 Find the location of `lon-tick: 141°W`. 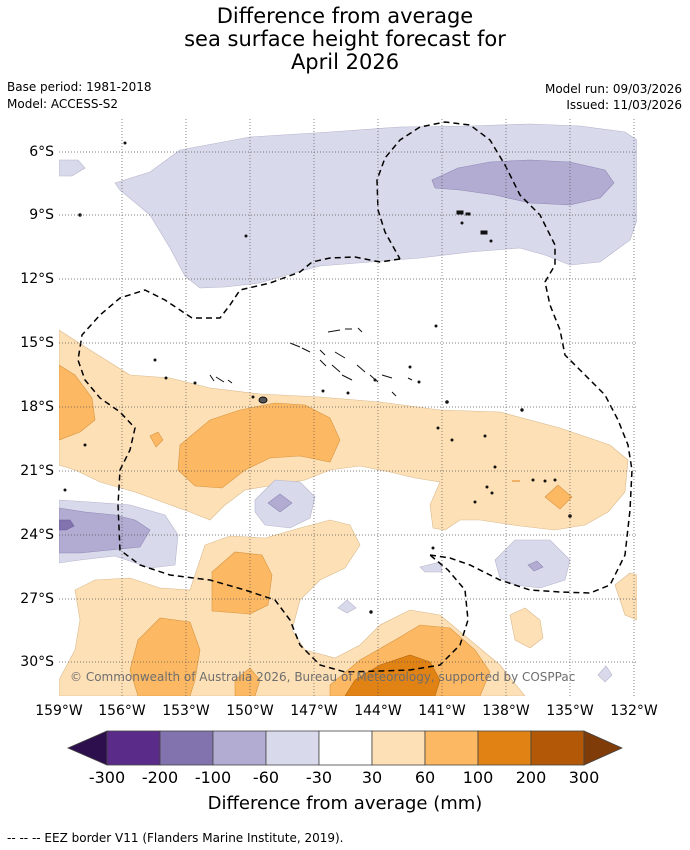

lon-tick: 141°W is located at coordinates (442, 711).